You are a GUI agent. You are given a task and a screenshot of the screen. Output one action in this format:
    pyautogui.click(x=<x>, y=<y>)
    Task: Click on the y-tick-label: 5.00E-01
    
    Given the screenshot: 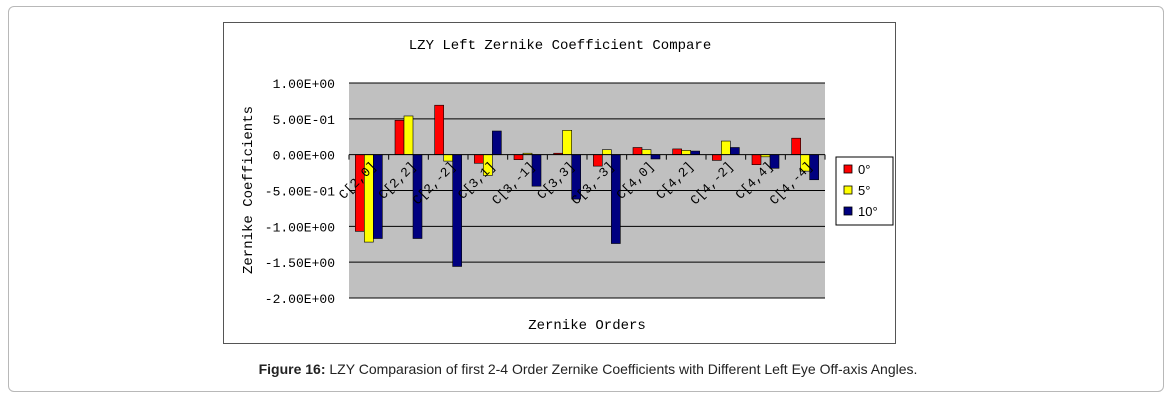 What is the action you would take?
    pyautogui.click(x=304, y=120)
    